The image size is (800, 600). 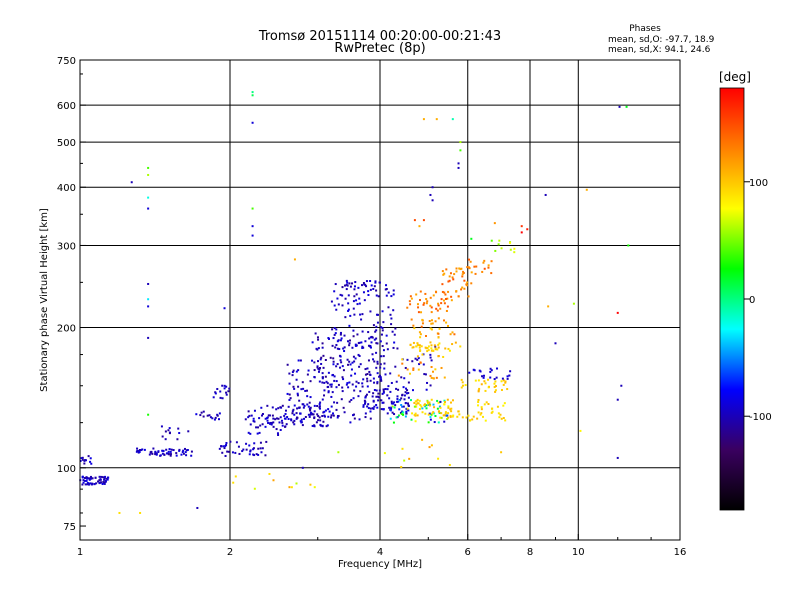 What do you see at coordinates (468, 552) in the screenshot?
I see `x-tick-label: 6` at bounding box center [468, 552].